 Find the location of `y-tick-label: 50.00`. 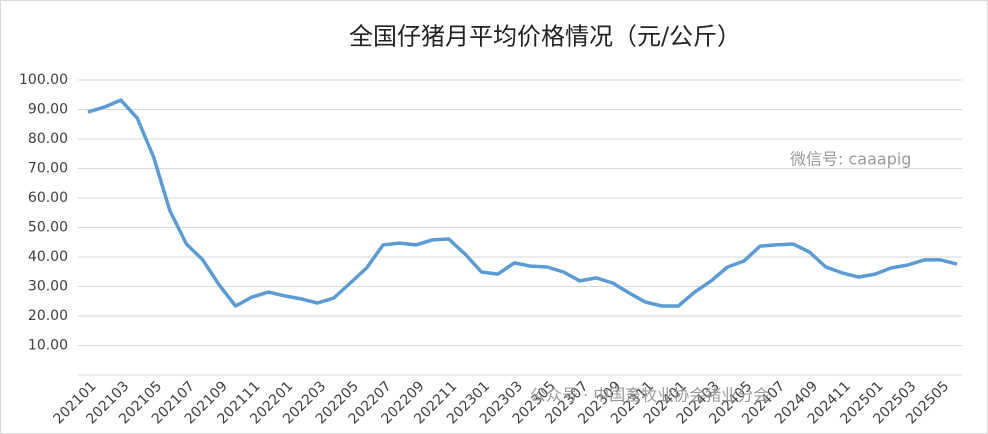

y-tick-label: 50.00 is located at coordinates (48, 228).